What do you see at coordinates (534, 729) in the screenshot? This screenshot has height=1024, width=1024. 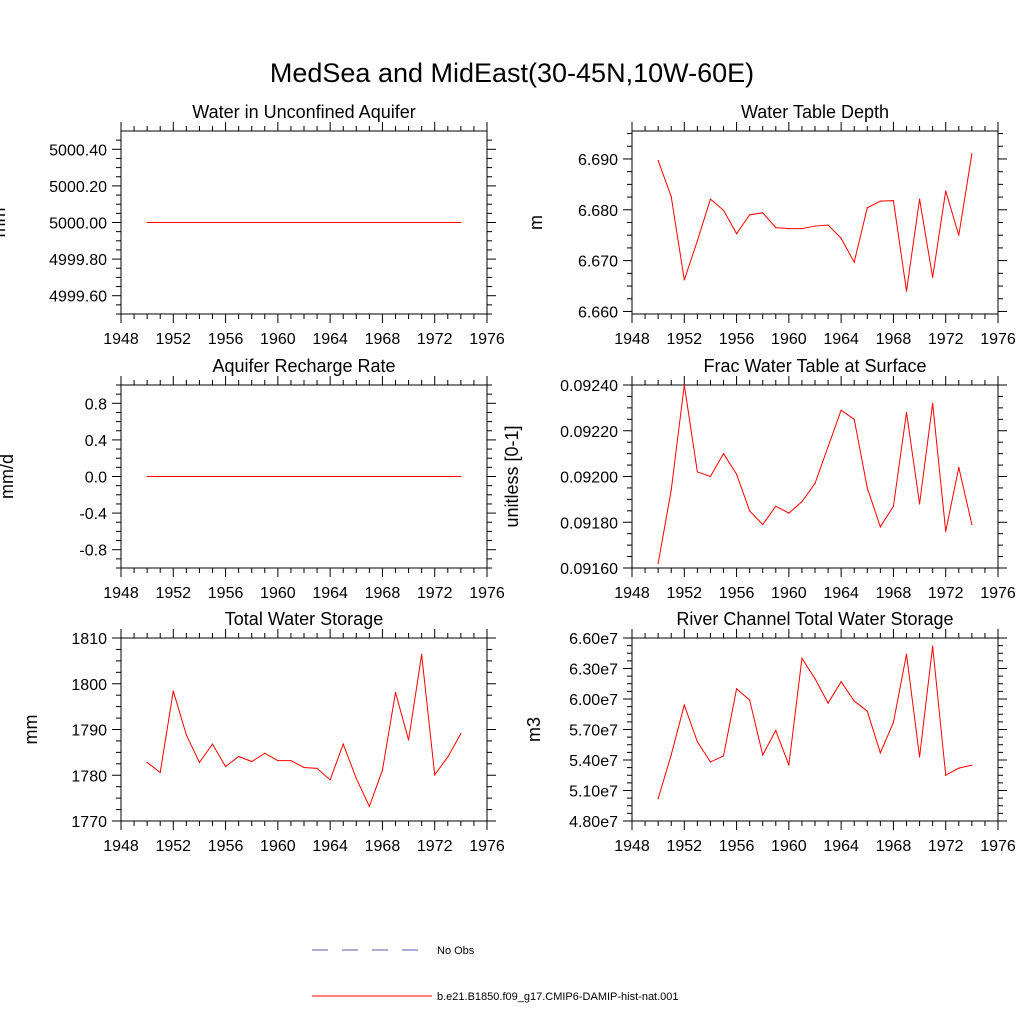 I see `y-axis-label: m3` at bounding box center [534, 729].